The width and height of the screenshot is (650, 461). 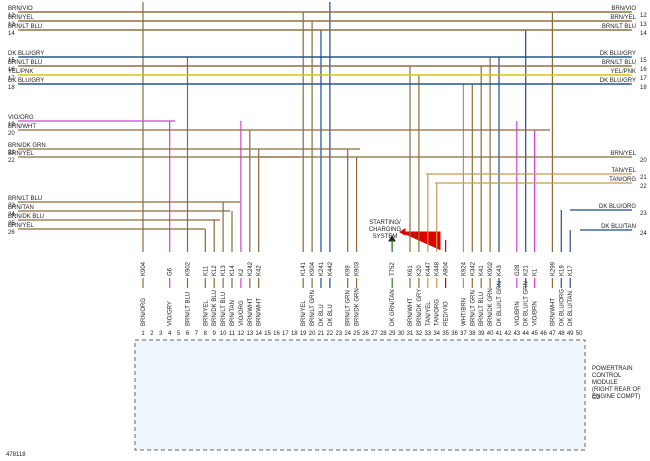 I want to click on wire-number: 19, so click(x=11, y=125).